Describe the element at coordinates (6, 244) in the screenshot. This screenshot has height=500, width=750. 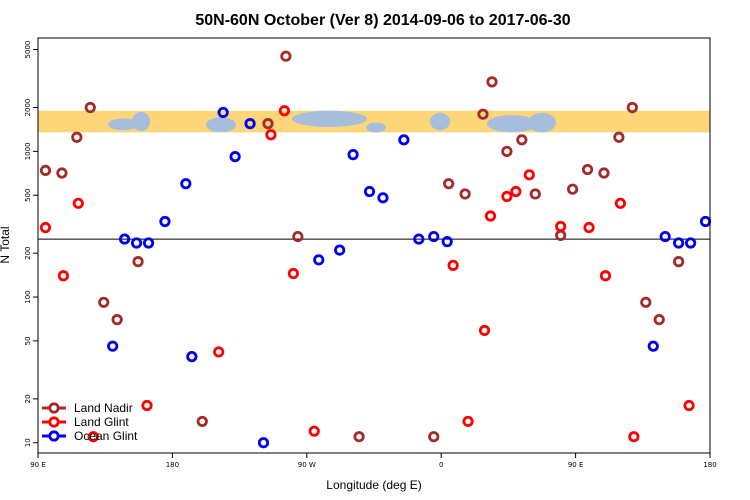
I see `y-axis-label: N Total` at that location.